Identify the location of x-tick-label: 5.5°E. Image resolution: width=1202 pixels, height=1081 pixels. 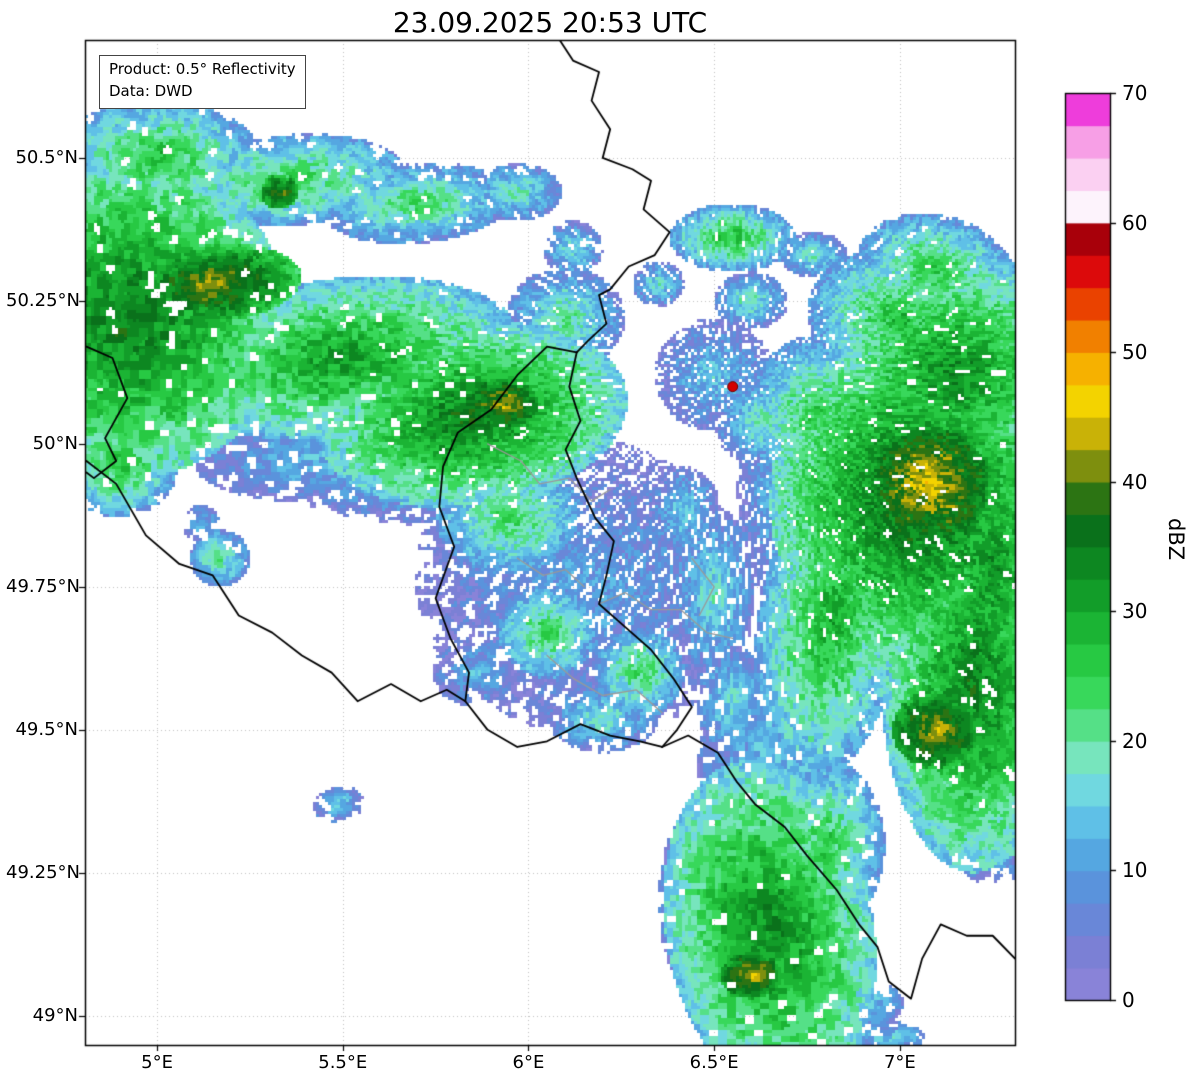
(343, 1062).